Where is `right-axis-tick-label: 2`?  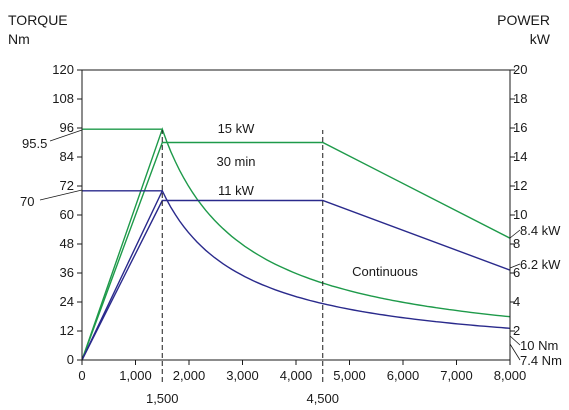 right-axis-tick-label: 2 is located at coordinates (516, 330).